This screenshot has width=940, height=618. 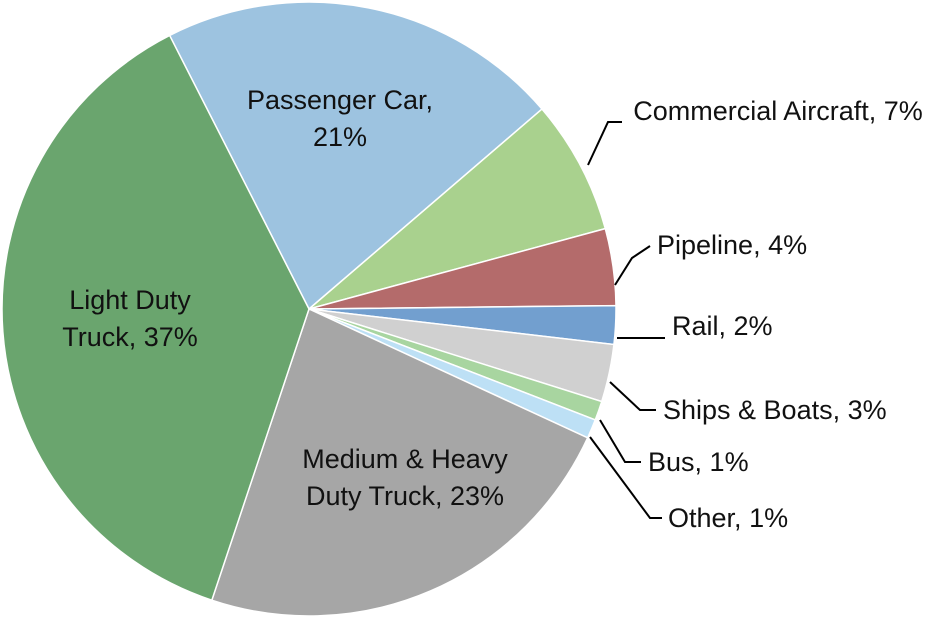 What do you see at coordinates (903, 111) in the screenshot?
I see `value-label: 7%` at bounding box center [903, 111].